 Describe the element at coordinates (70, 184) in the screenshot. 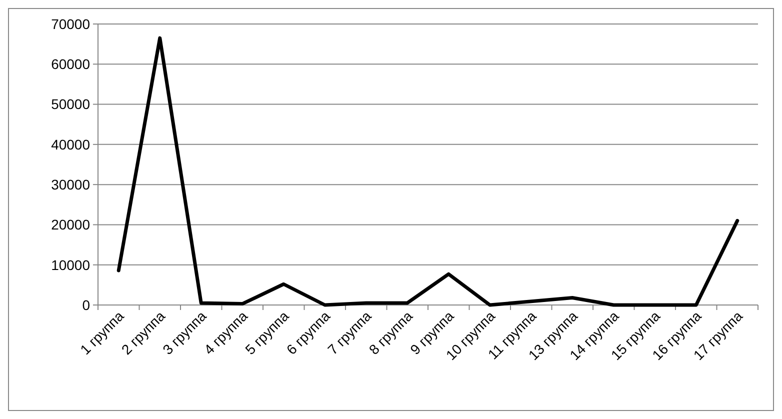

I see `y-tick-label: 30000` at that location.